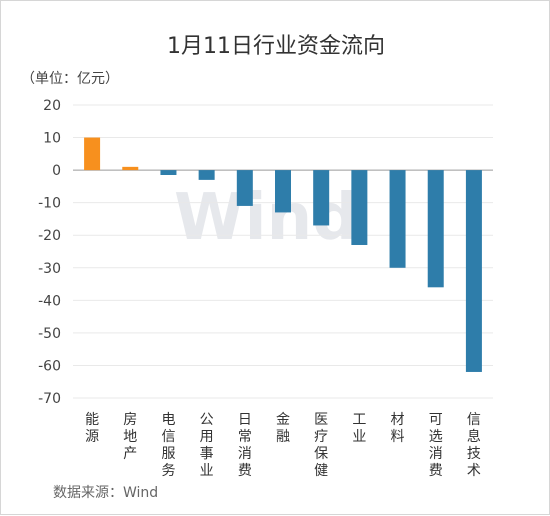 This screenshot has width=550, height=516. Describe the element at coordinates (49, 366) in the screenshot. I see `y-tick-label: -60` at that location.